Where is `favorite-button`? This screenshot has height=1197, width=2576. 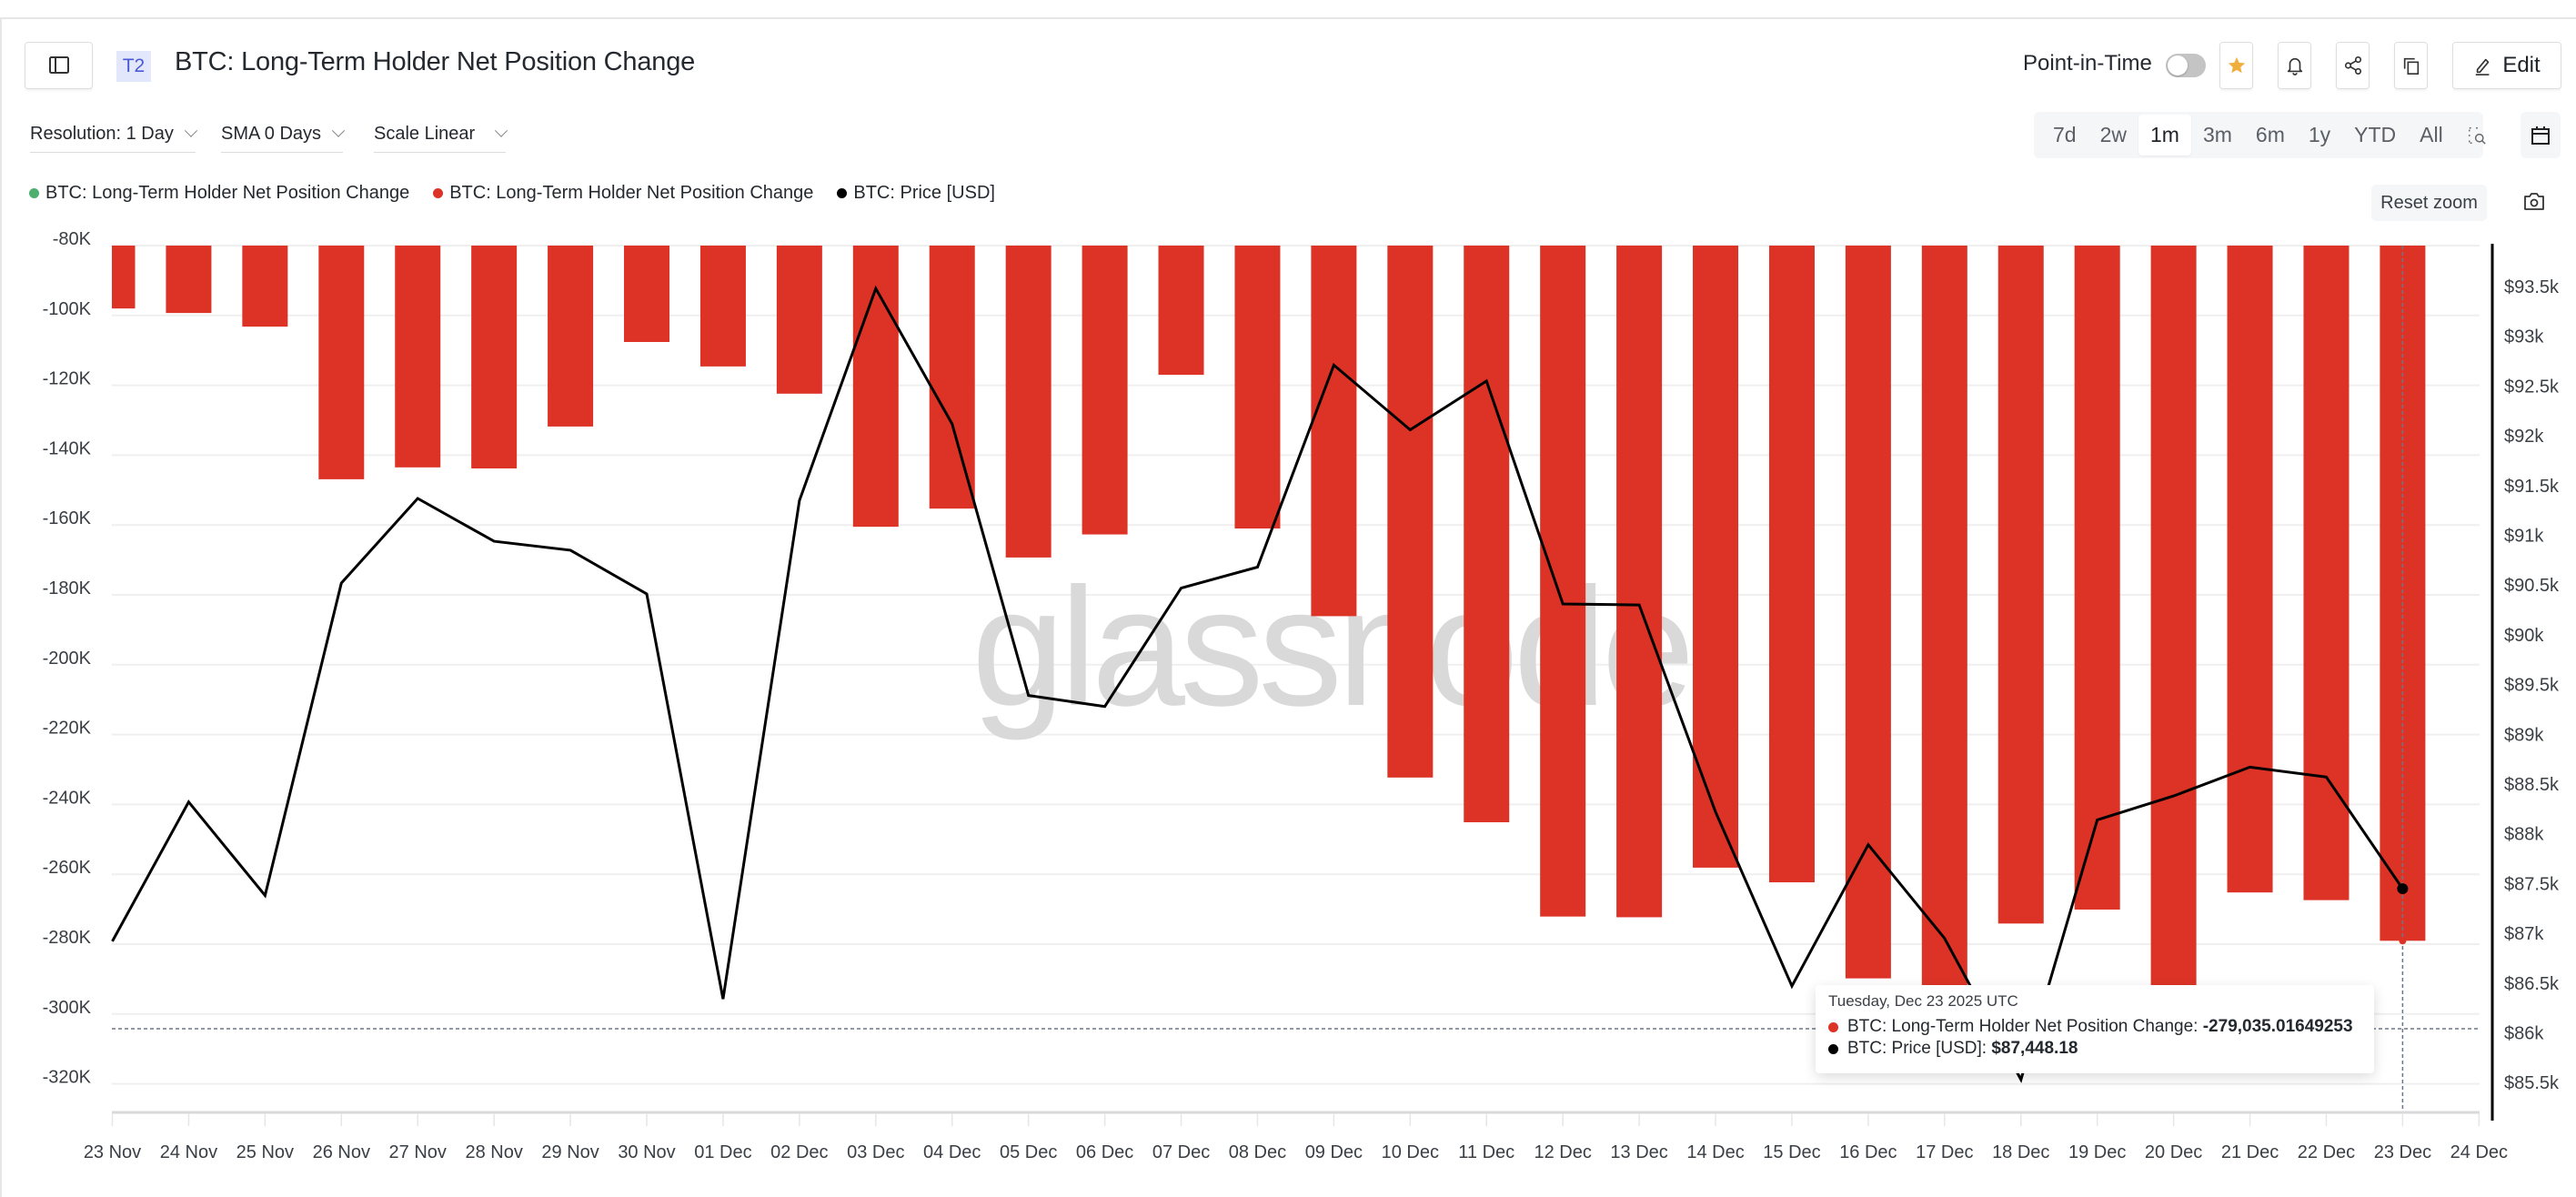 favorite-button is located at coordinates (2236, 65).